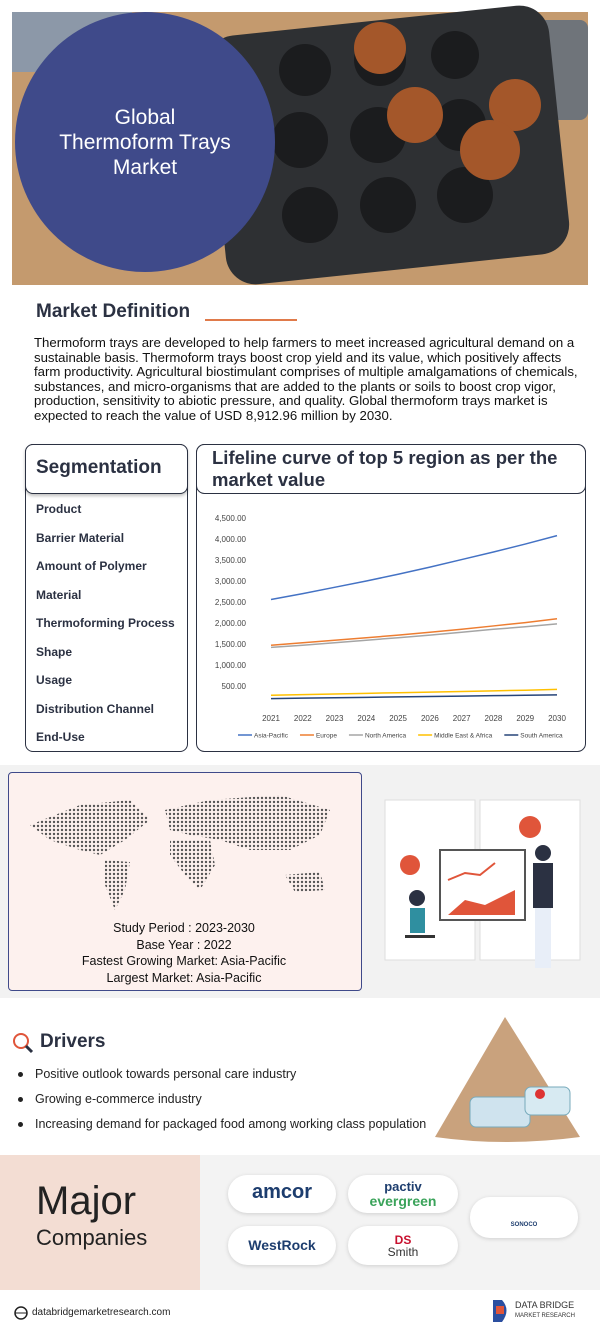 This screenshot has width=600, height=1337. I want to click on segmentation-header, so click(106, 469).